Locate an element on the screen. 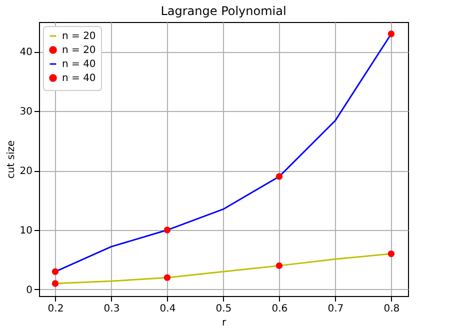  y-tick-label: 0 is located at coordinates (29, 290).